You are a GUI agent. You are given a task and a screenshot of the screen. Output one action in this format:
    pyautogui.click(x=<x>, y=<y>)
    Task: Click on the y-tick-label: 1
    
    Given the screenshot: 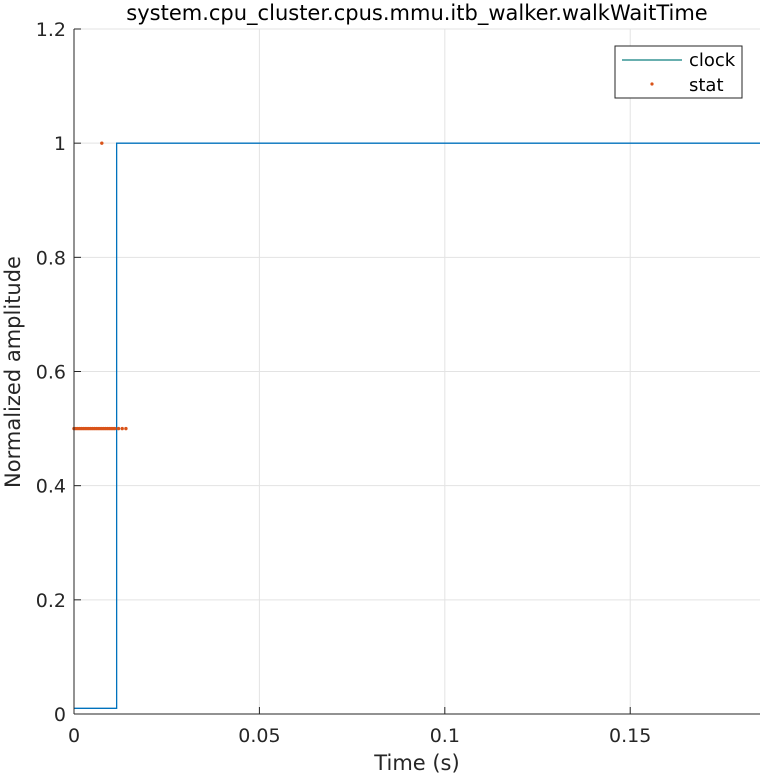 What is the action you would take?
    pyautogui.click(x=60, y=144)
    